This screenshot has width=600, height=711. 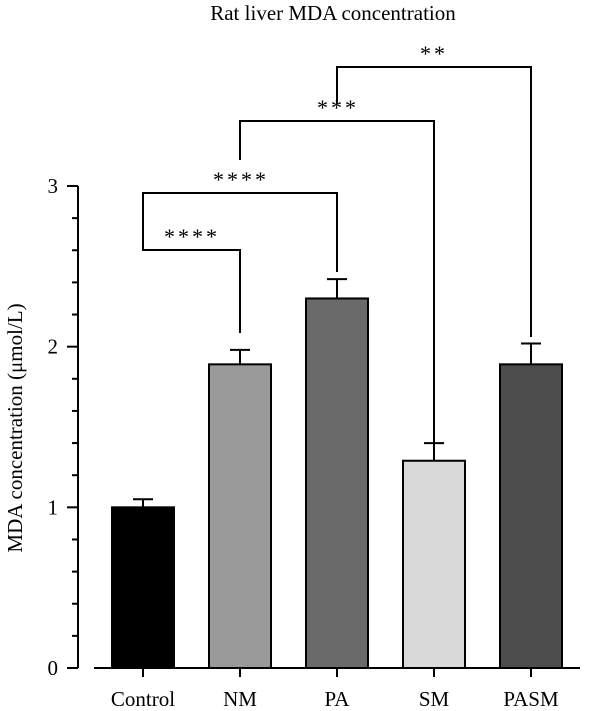 What do you see at coordinates (240, 516) in the screenshot?
I see `bar-nm` at bounding box center [240, 516].